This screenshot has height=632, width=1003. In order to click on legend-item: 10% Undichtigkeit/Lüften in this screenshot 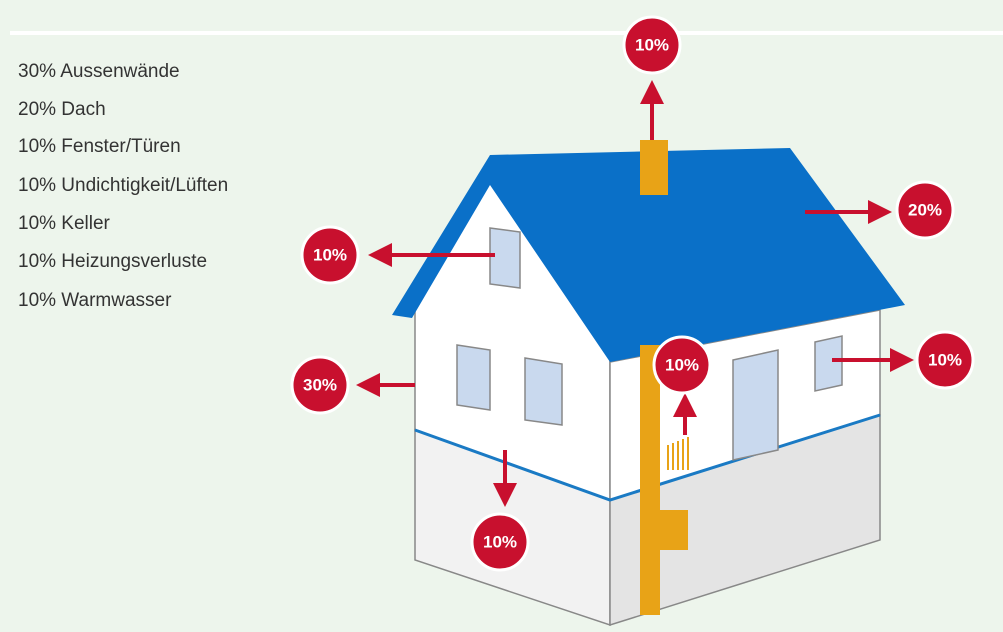, I will do `click(123, 185)`.